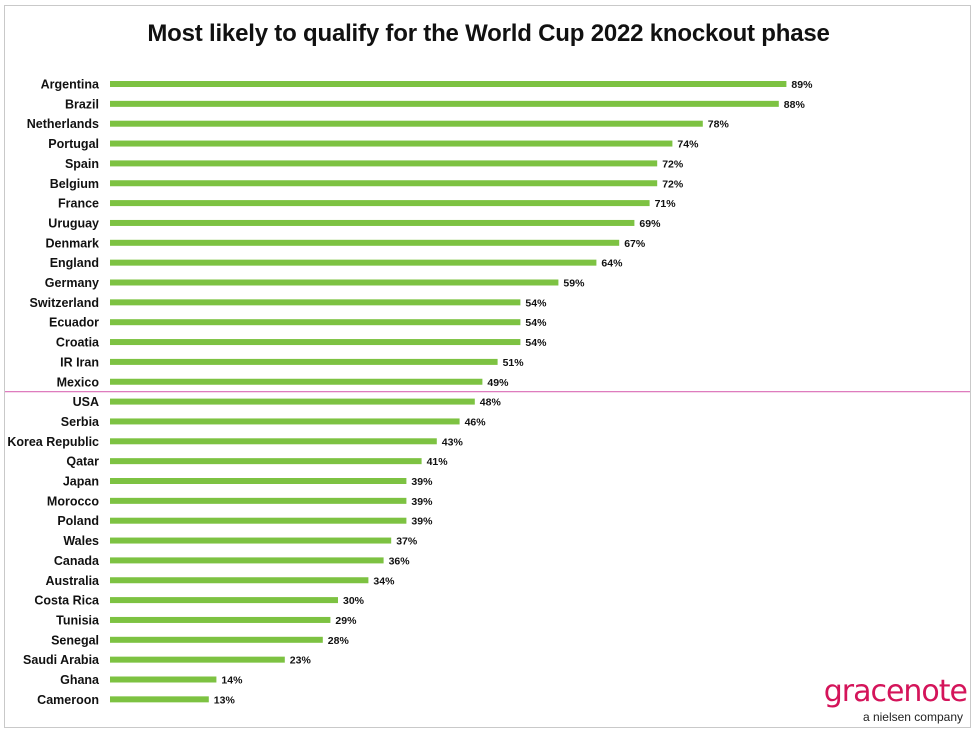 Image resolution: width=977 pixels, height=736 pixels. What do you see at coordinates (73, 581) in the screenshot?
I see `category-label: Australia` at bounding box center [73, 581].